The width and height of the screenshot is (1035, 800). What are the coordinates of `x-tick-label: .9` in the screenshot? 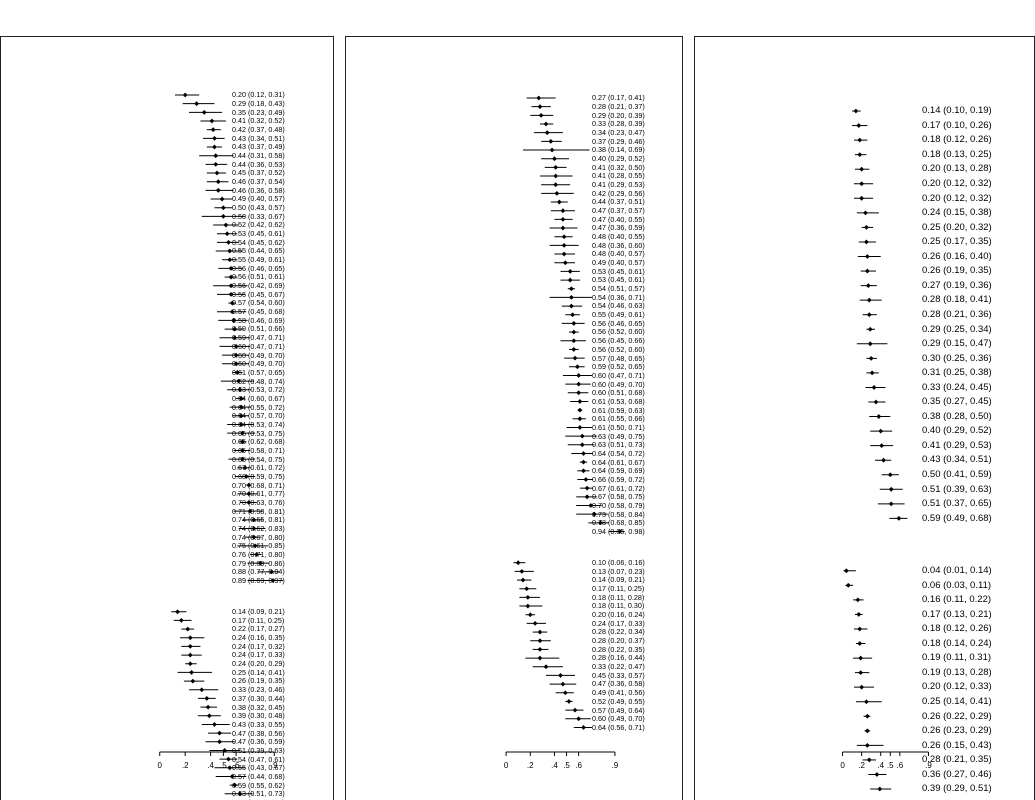 It's located at (928, 765).